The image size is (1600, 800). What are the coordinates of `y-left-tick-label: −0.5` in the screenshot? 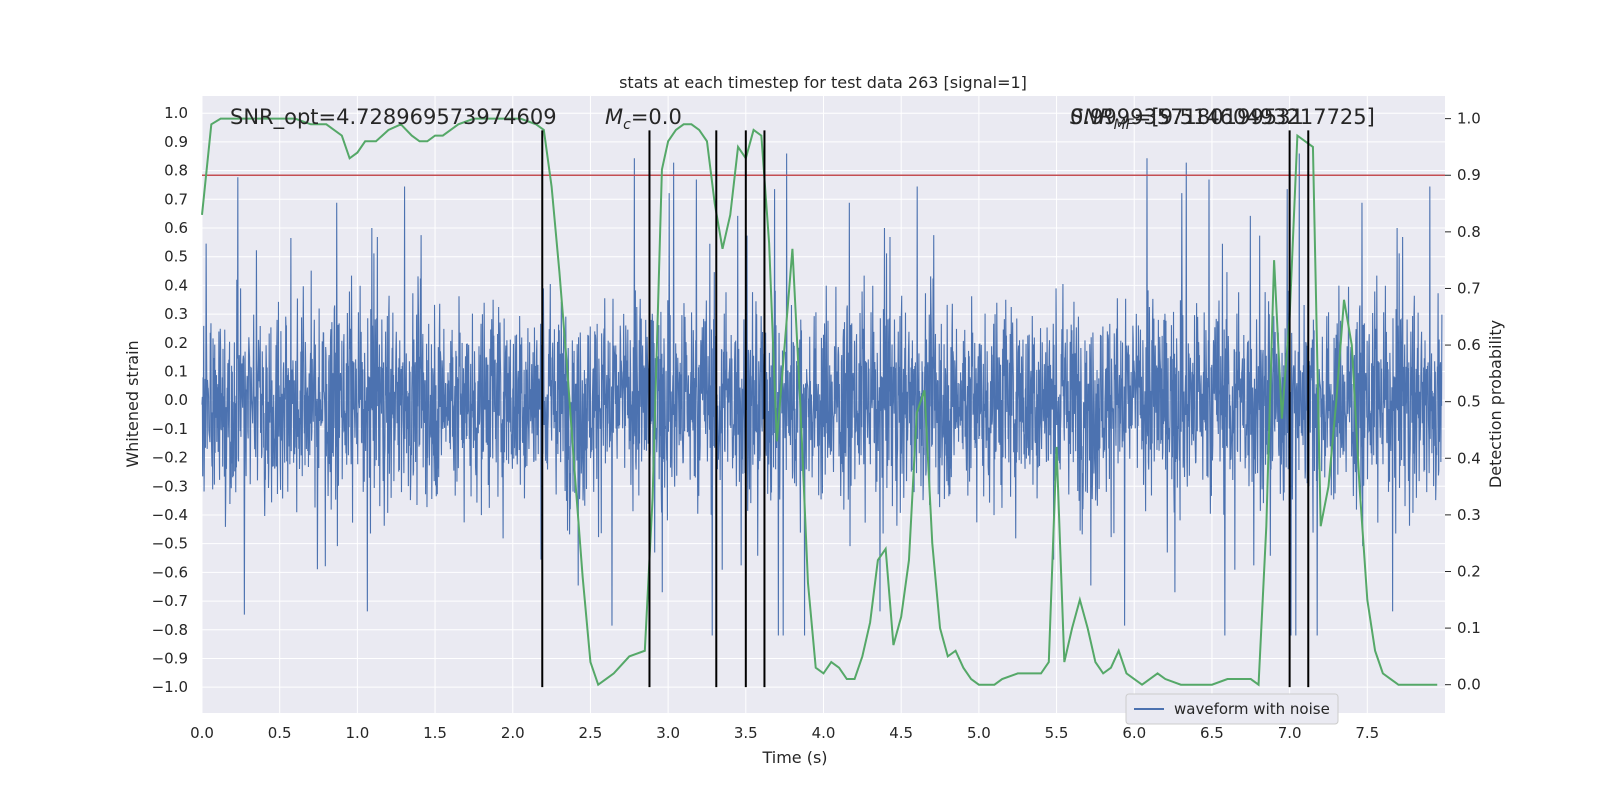 It's located at (170, 544).